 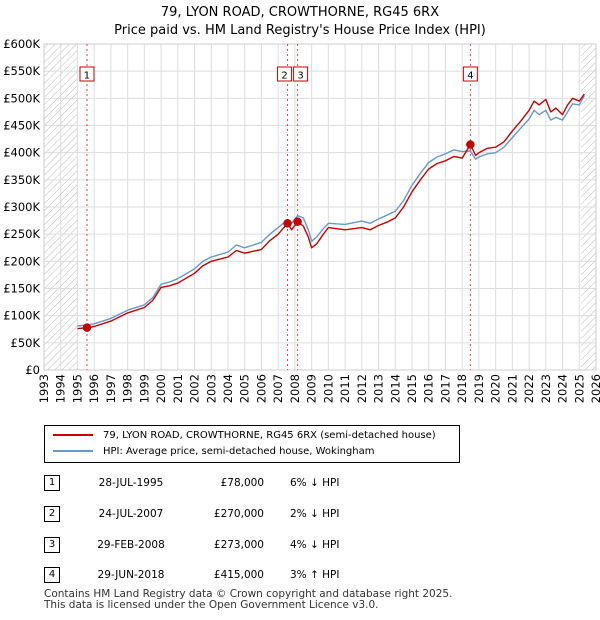 What do you see at coordinates (261, 388) in the screenshot?
I see `x-tick-label: 2006` at bounding box center [261, 388].